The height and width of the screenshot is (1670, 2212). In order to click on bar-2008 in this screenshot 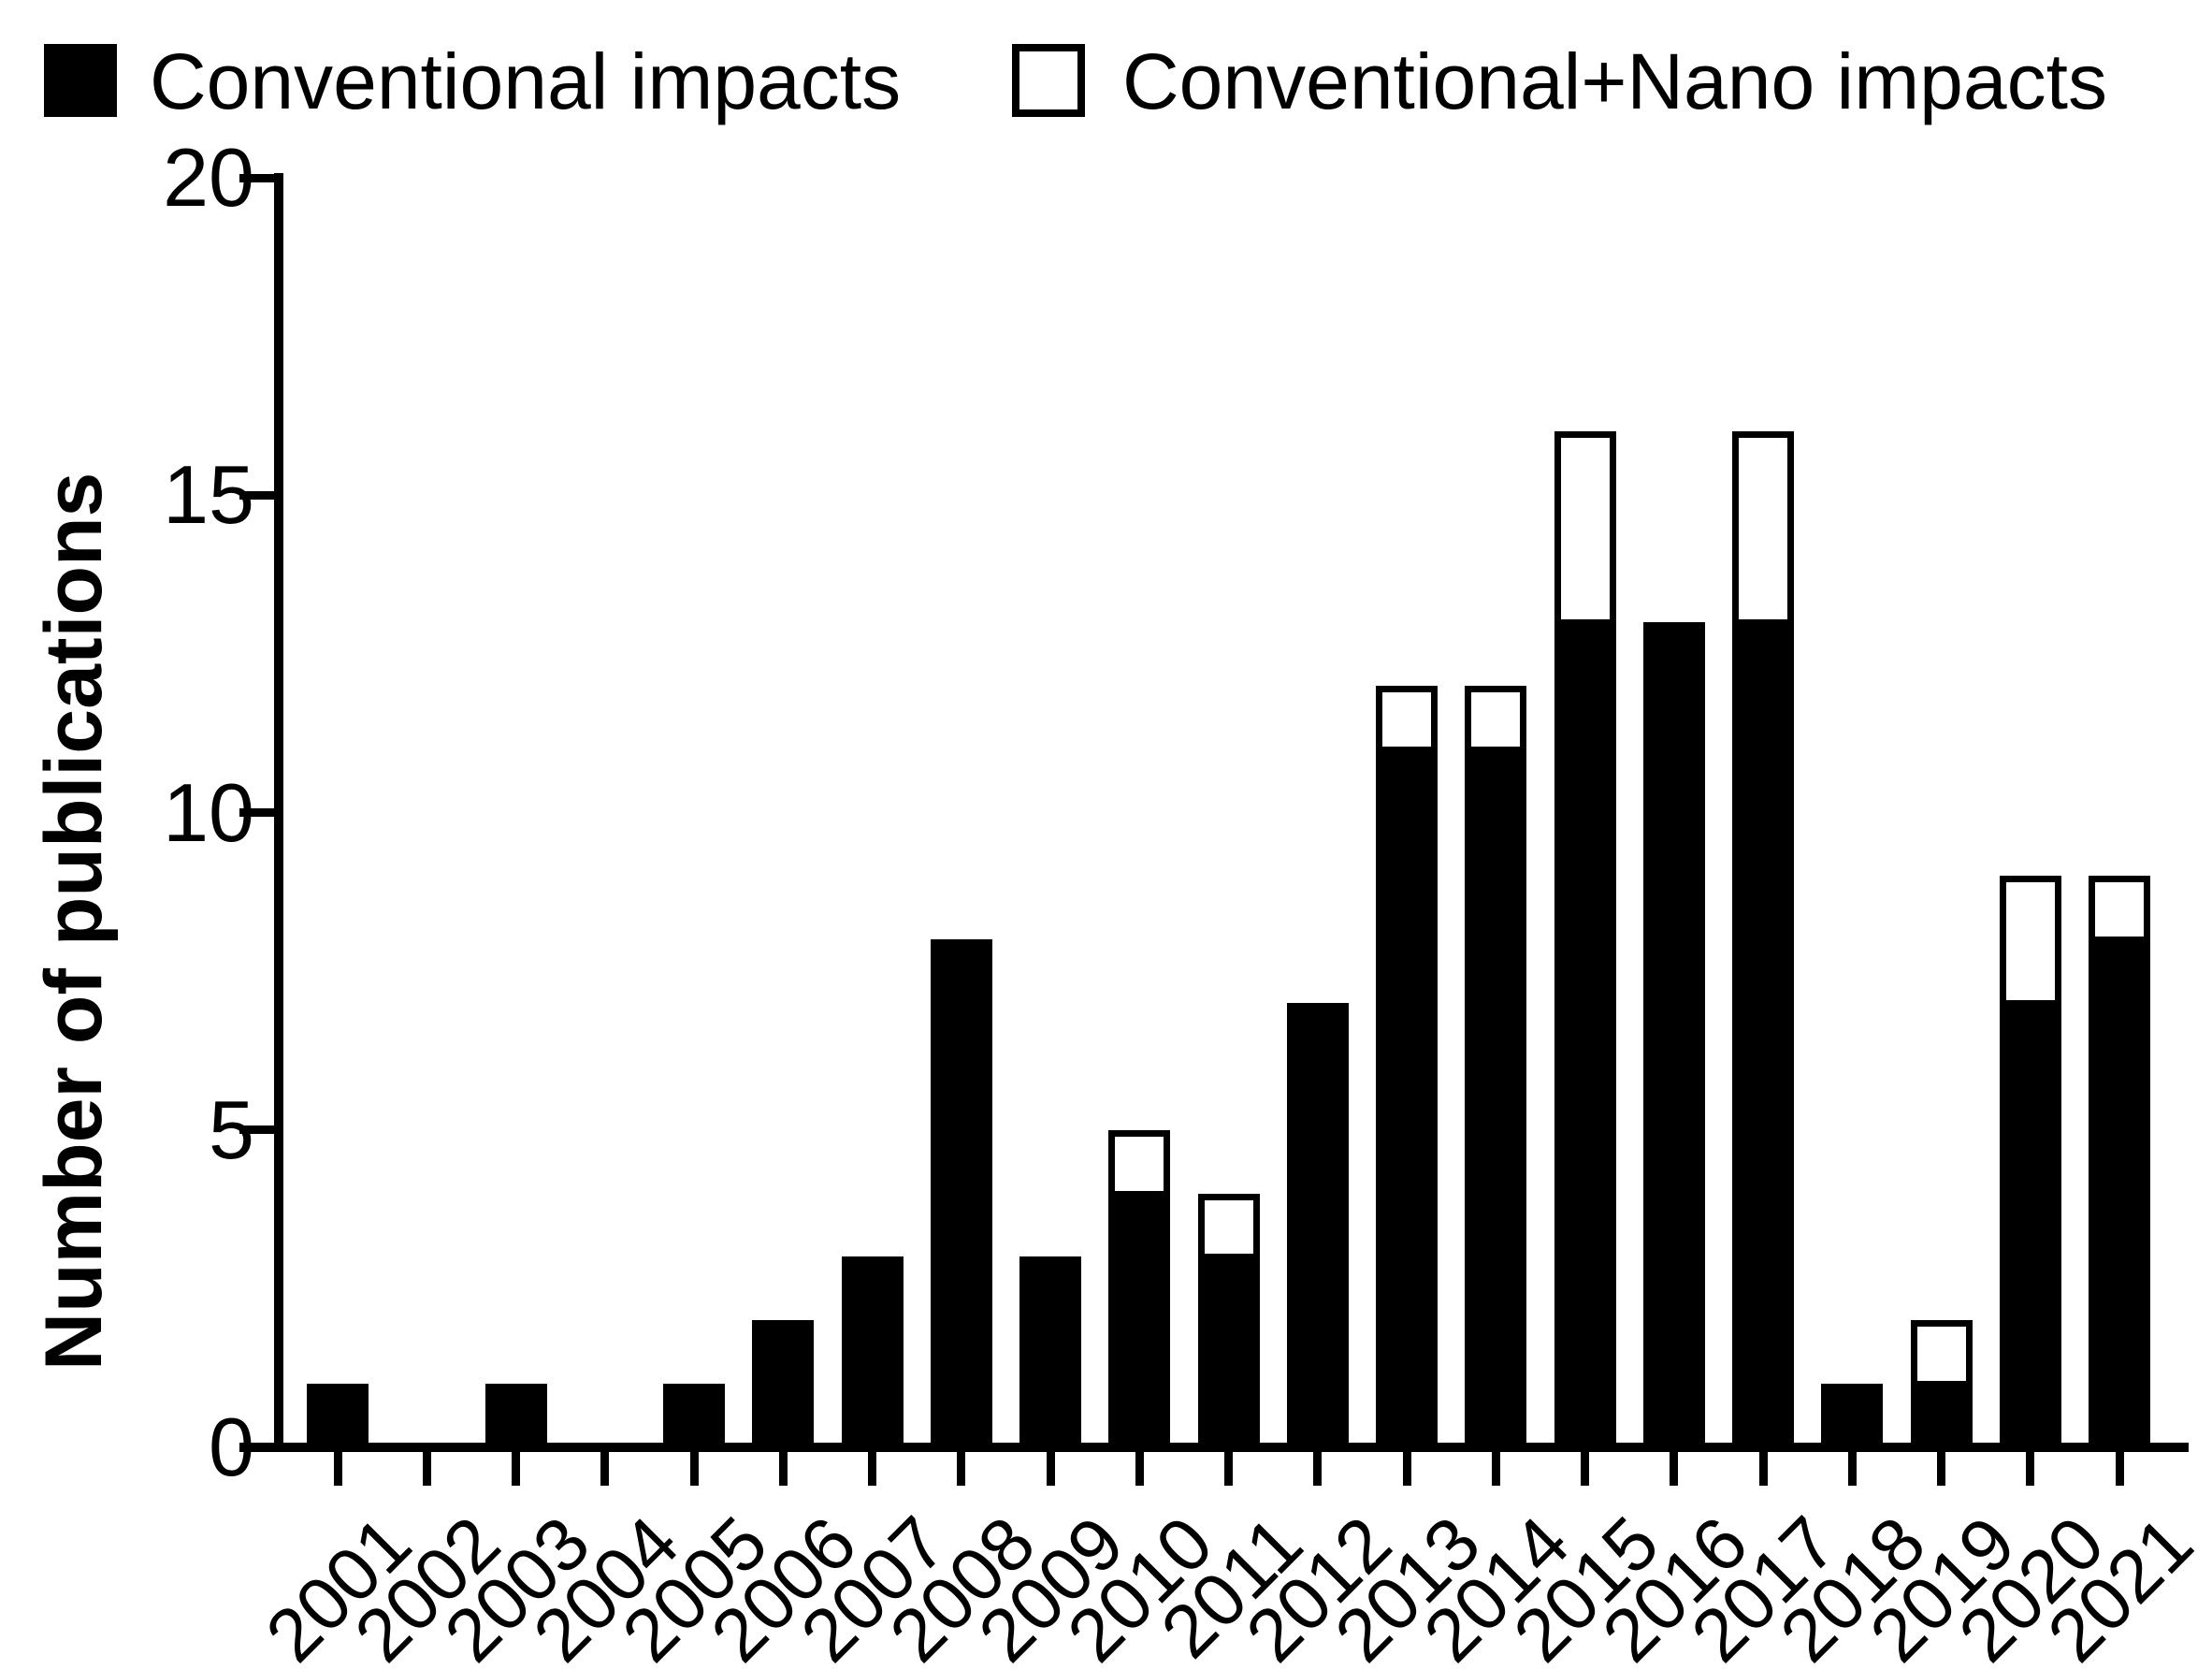, I will do `click(961, 1193)`.